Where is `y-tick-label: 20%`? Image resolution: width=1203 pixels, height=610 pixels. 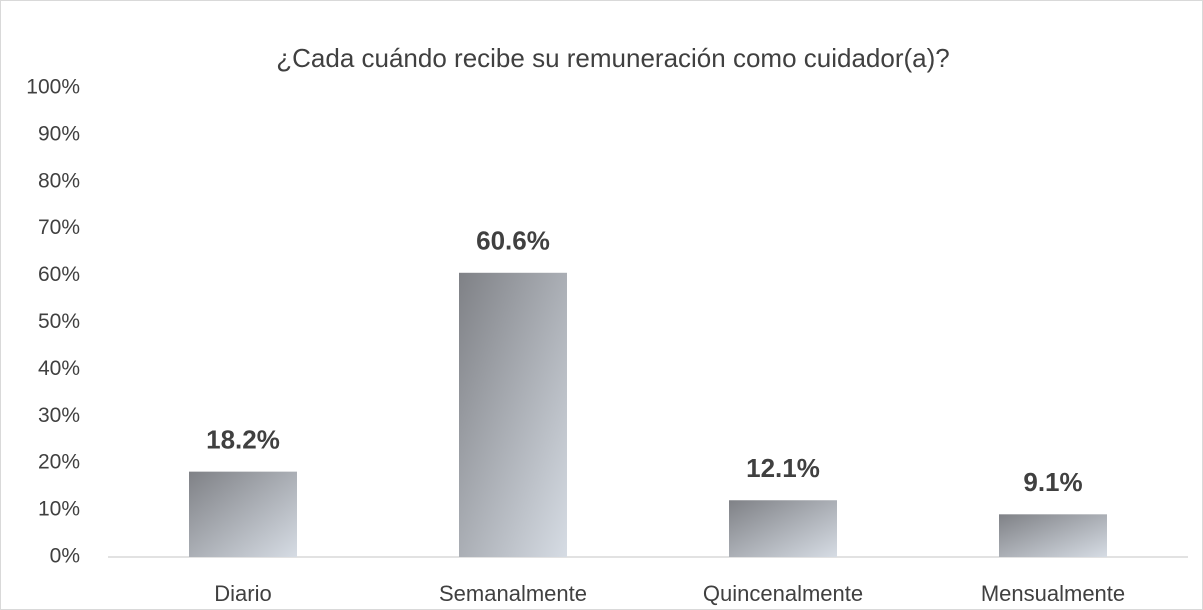
y-tick-label: 20% is located at coordinates (59, 462).